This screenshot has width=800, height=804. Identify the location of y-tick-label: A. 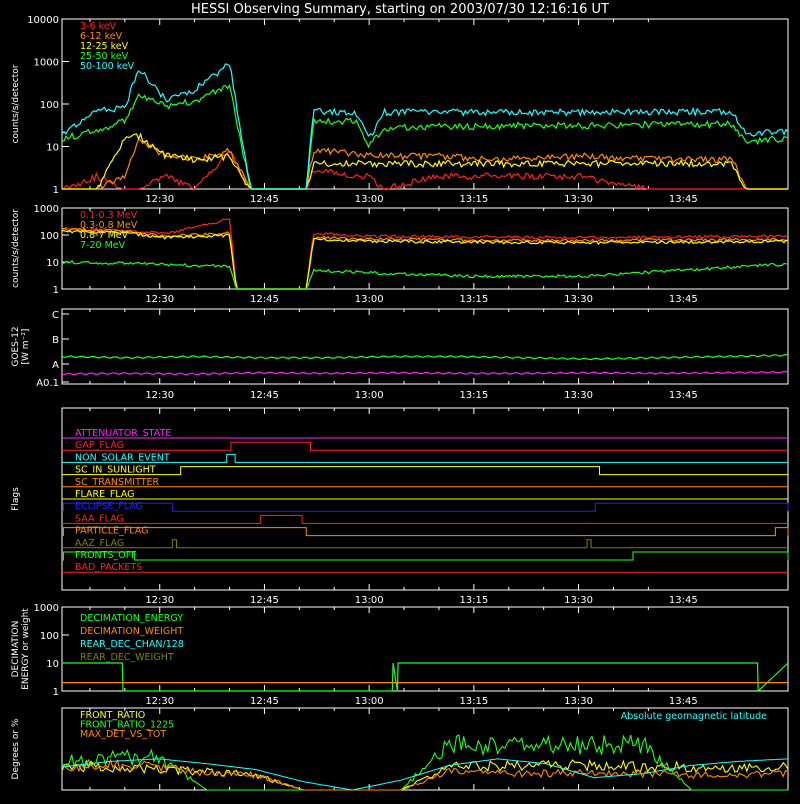
(55, 365).